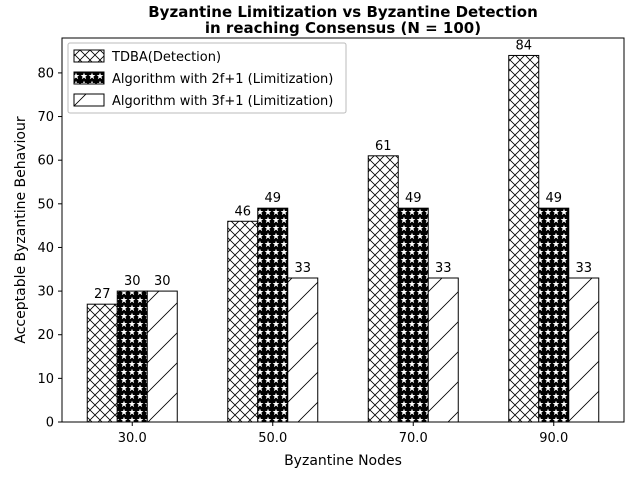 The width and height of the screenshot is (640, 480). Describe the element at coordinates (45, 161) in the screenshot. I see `y-tick-label: 60` at that location.